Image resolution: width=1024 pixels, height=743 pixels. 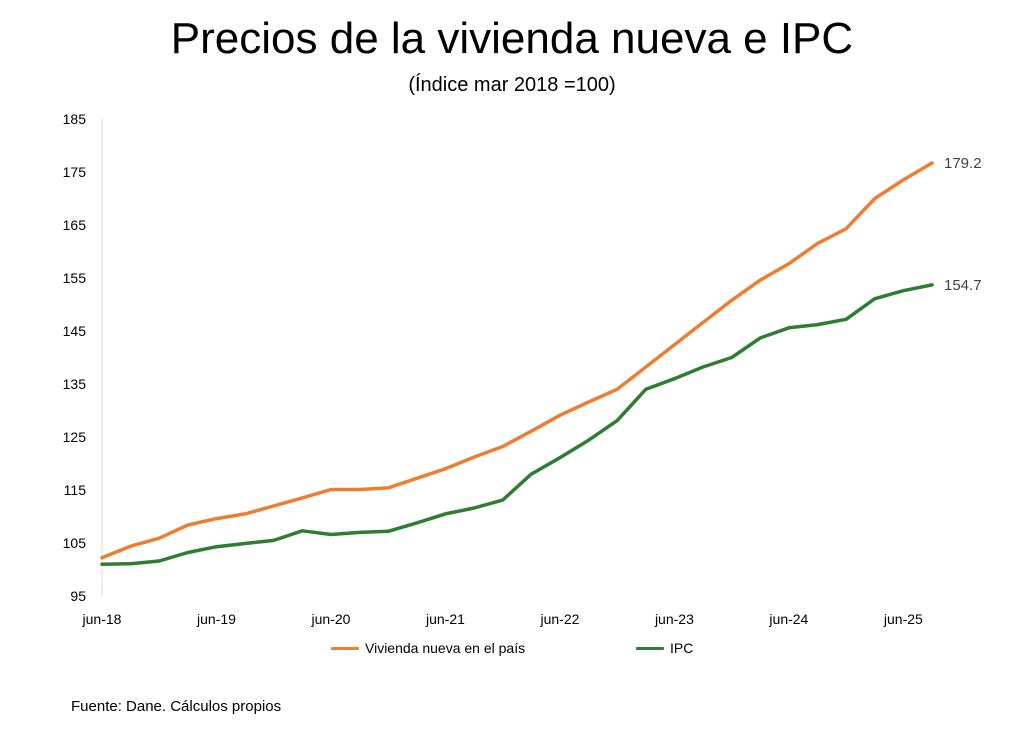 What do you see at coordinates (75, 490) in the screenshot?
I see `y-tick-label: 115` at bounding box center [75, 490].